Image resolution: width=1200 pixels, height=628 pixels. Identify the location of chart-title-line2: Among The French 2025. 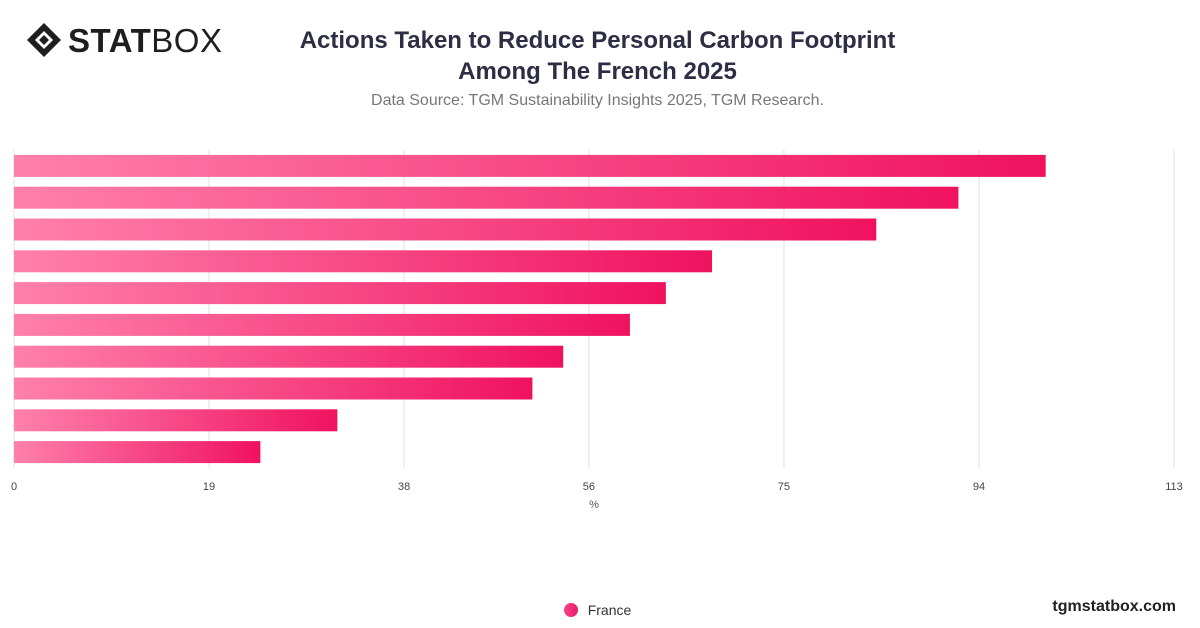
(597, 71).